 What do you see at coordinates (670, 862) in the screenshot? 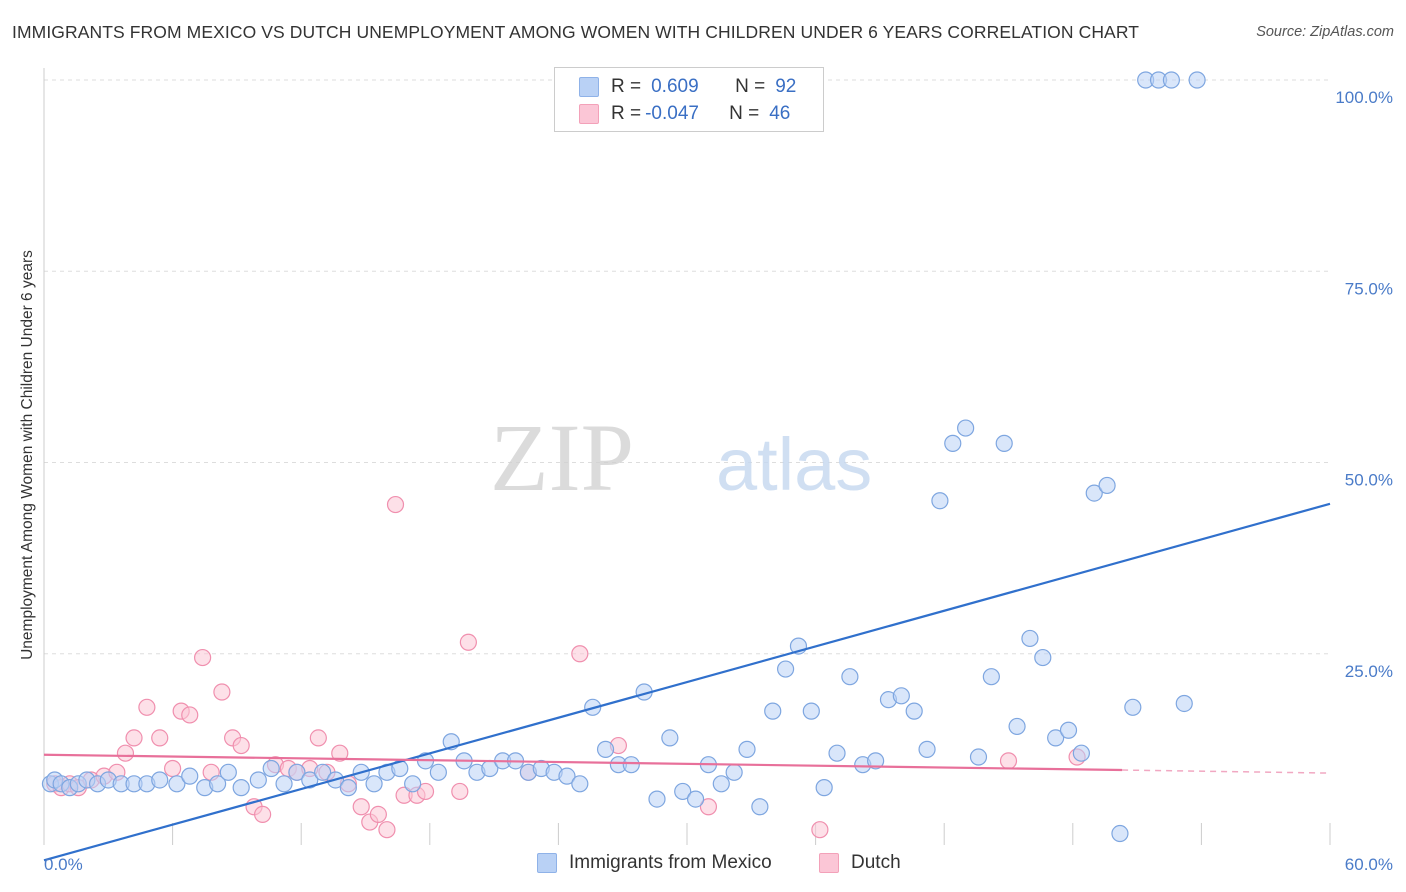
I see `series-legend-label: Immigrants from Mexico` at bounding box center [670, 862].